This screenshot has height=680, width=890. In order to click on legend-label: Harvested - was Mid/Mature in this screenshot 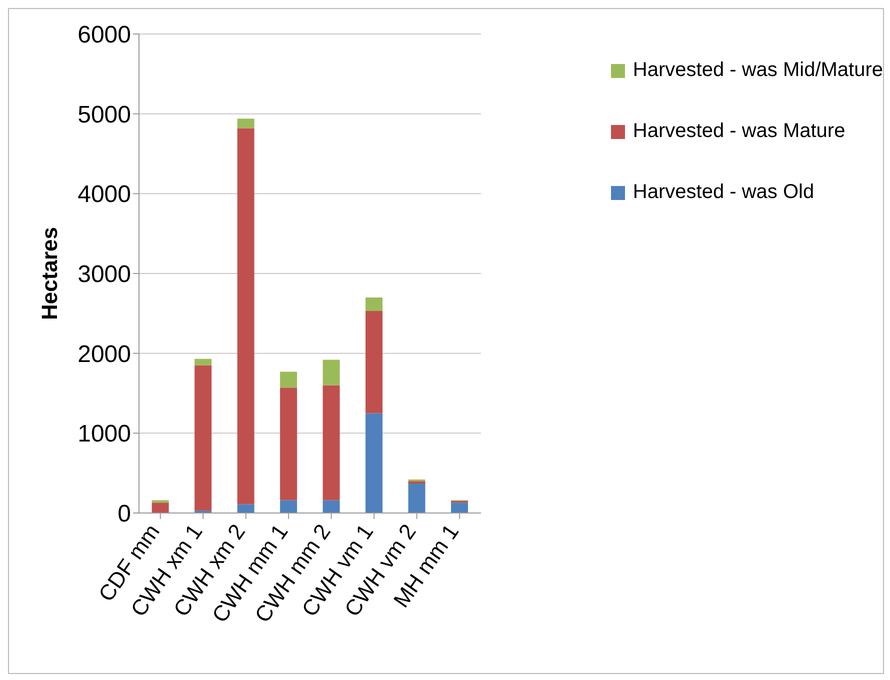, I will do `click(757, 70)`.